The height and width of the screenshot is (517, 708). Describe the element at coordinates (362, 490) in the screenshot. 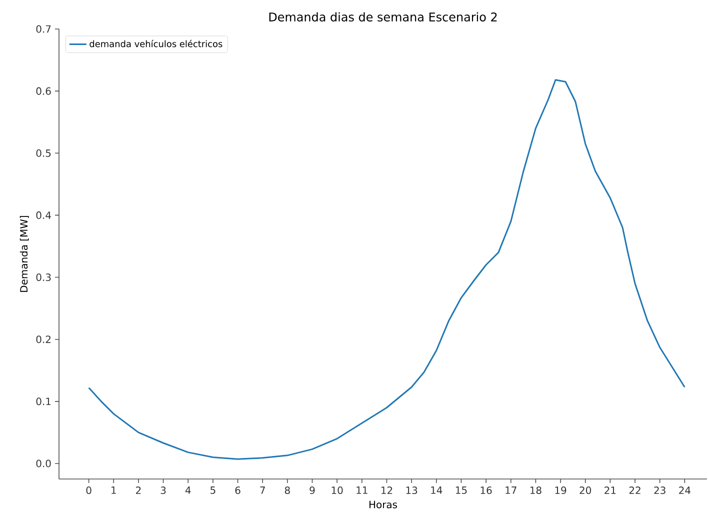

I see `x-tick-label: 11` at that location.